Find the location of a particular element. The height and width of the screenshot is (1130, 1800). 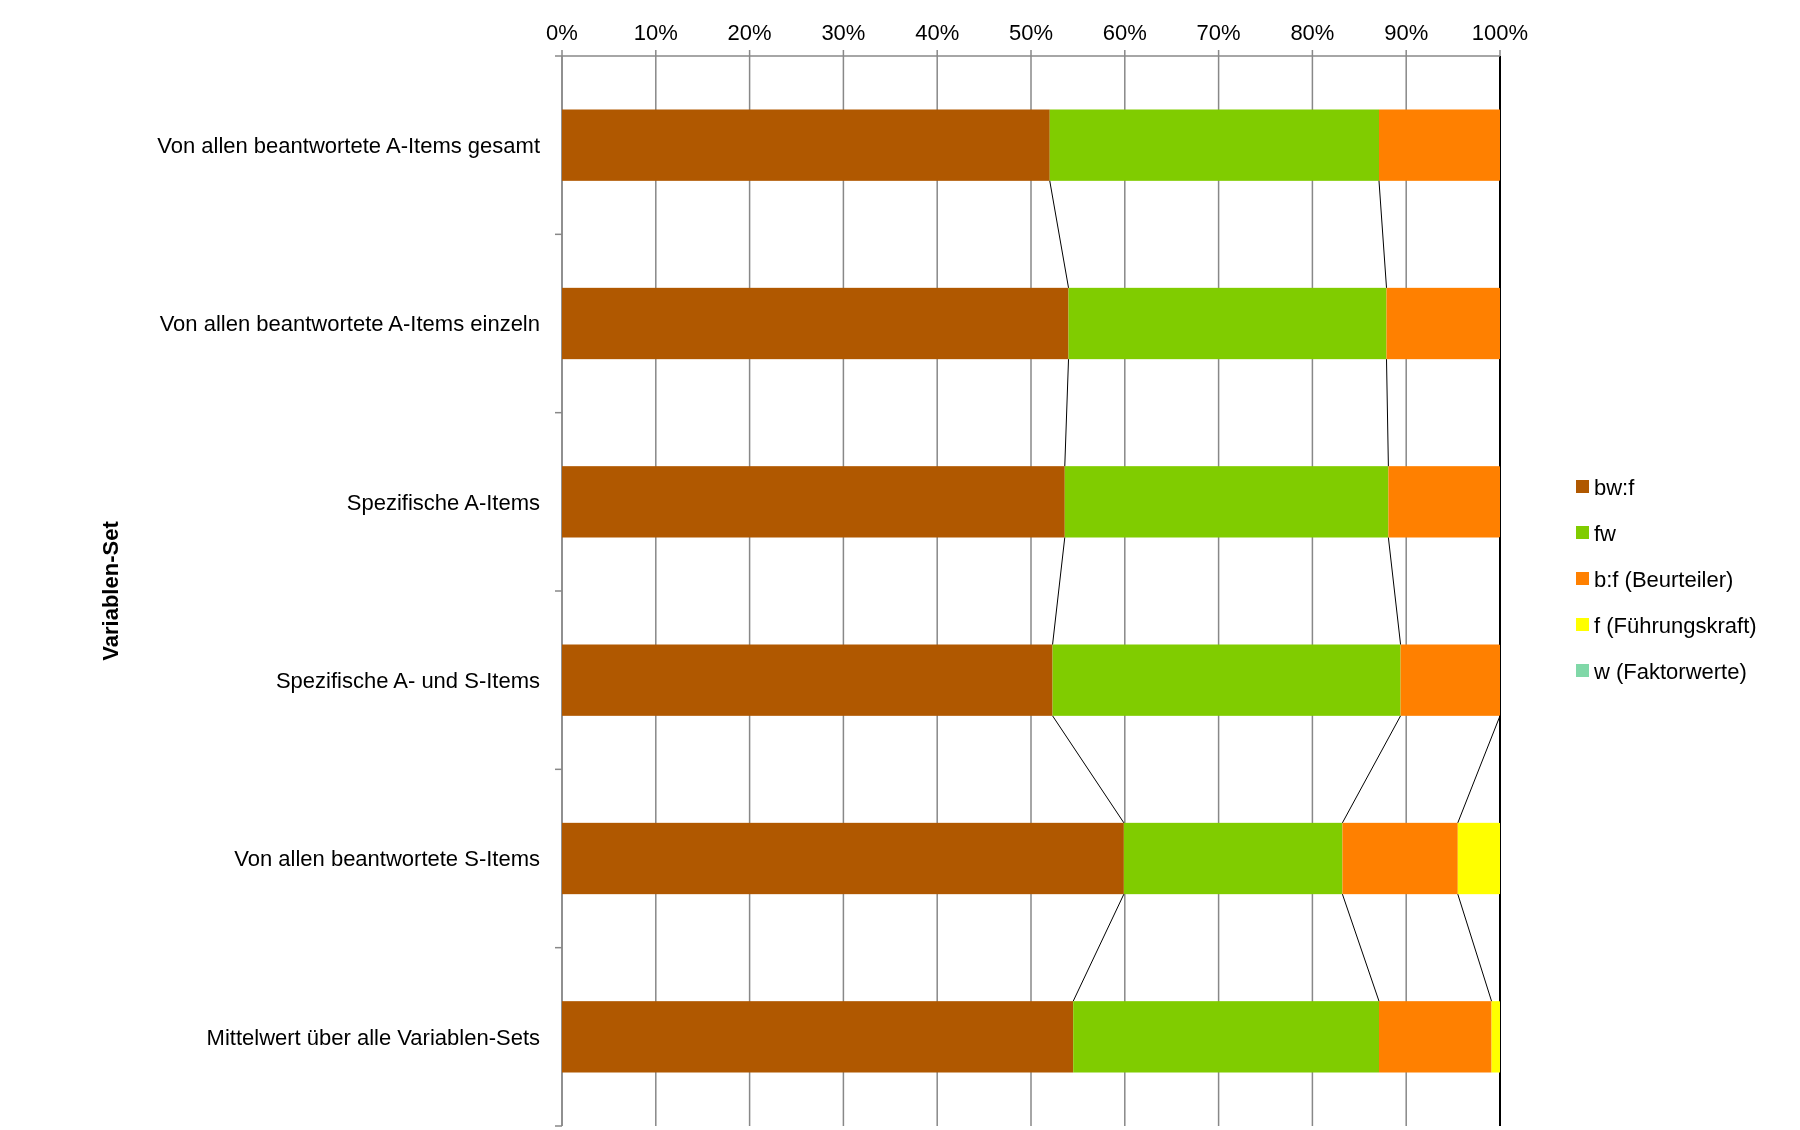

x-tick-label: 100% is located at coordinates (1500, 32).